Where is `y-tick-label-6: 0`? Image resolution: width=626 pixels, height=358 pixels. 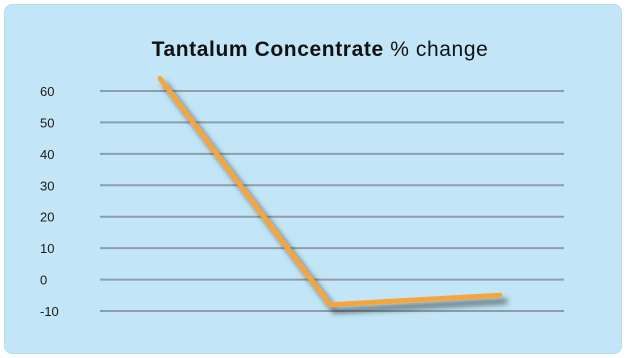 y-tick-label-6: 0 is located at coordinates (43, 280).